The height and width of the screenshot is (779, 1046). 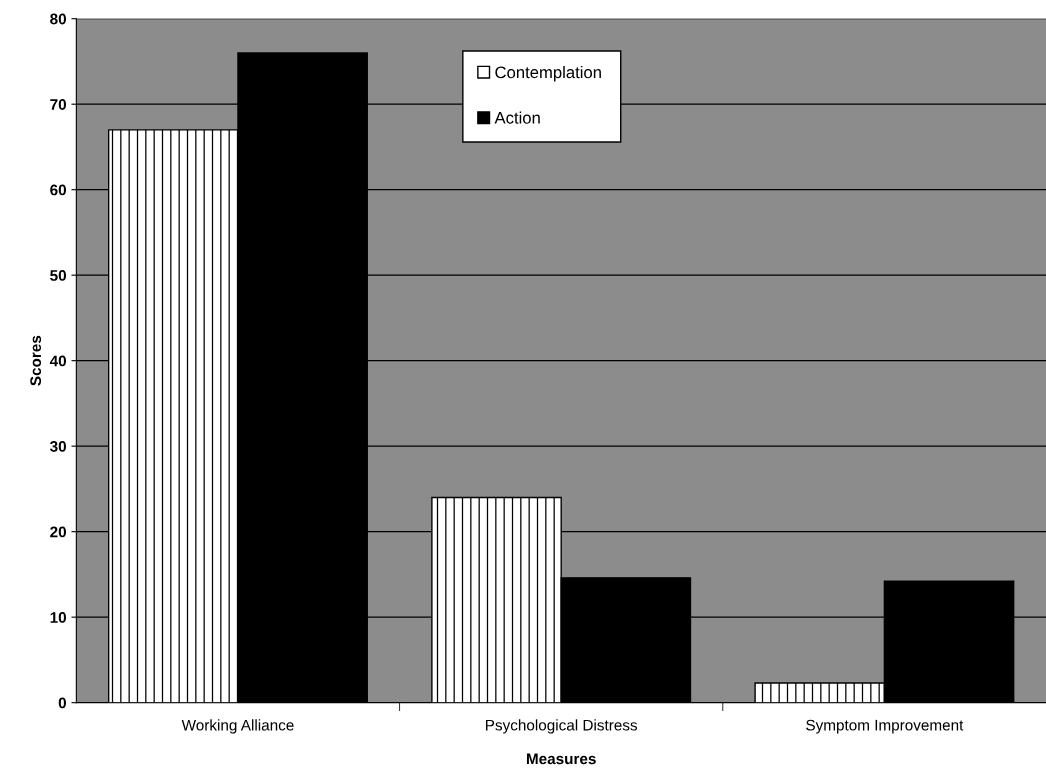 I want to click on y-tick-label: 50, so click(x=58, y=275).